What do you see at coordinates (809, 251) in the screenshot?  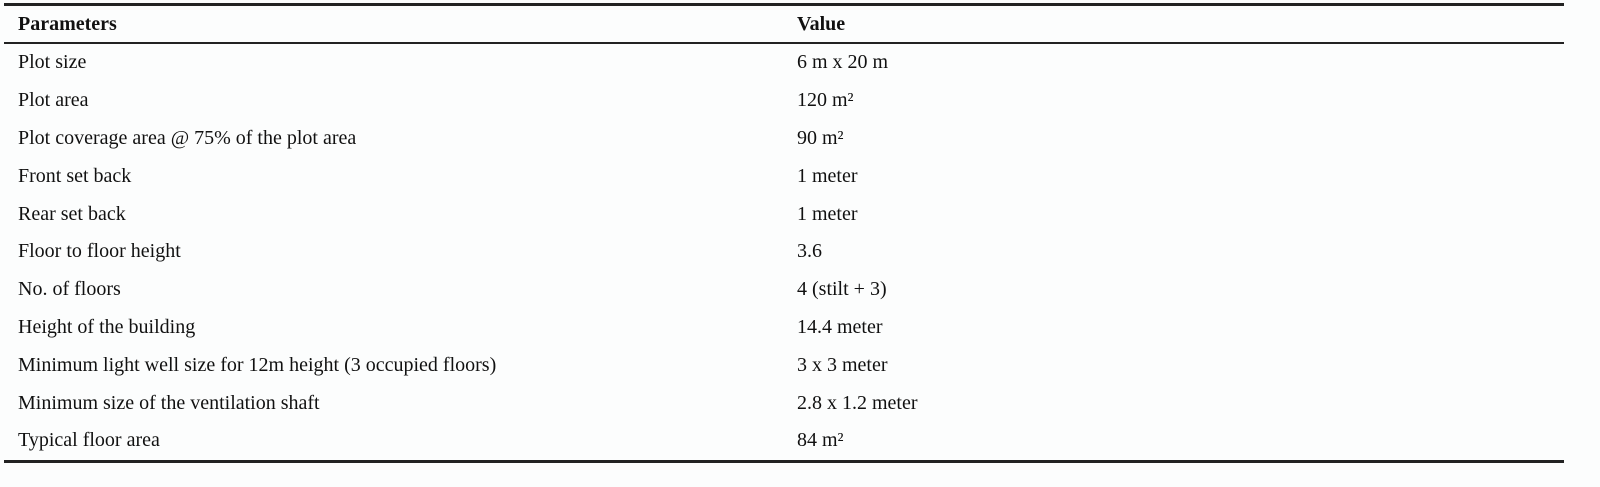 I see `value-cell: 3.6` at bounding box center [809, 251].